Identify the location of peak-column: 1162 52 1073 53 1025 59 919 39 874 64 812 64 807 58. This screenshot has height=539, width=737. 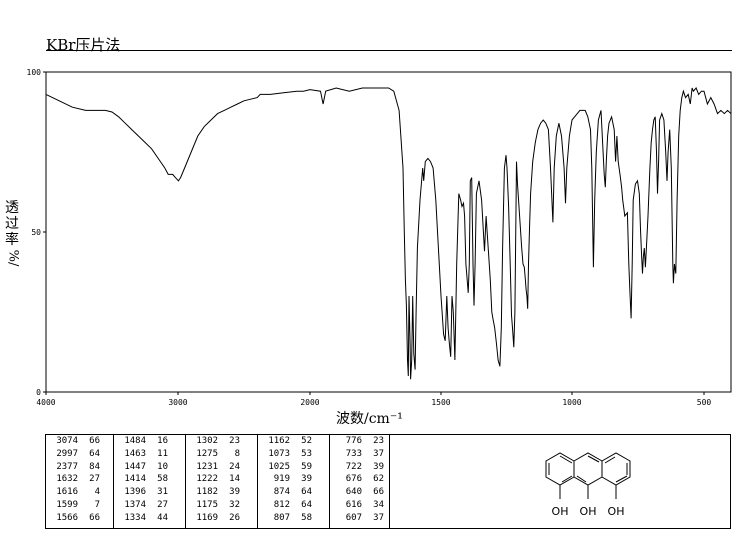
(294, 481).